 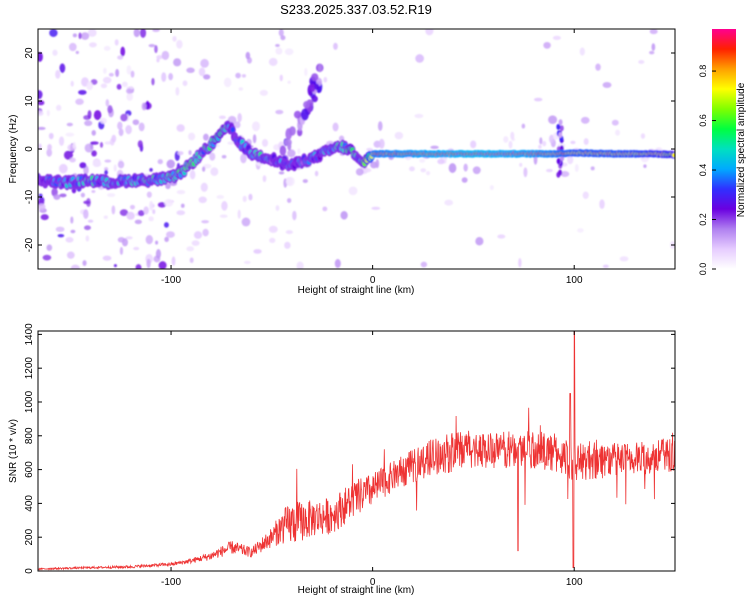 I want to click on spectrogram-y-tick-label: 20, so click(x=29, y=53).